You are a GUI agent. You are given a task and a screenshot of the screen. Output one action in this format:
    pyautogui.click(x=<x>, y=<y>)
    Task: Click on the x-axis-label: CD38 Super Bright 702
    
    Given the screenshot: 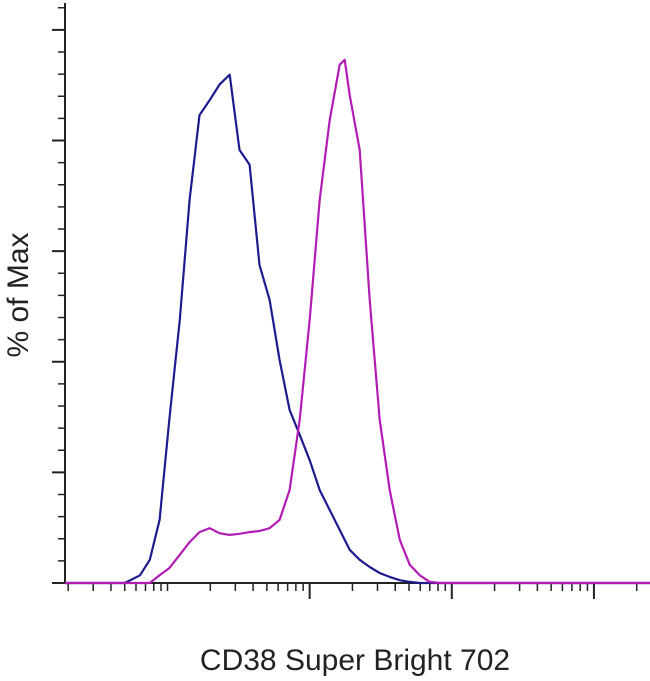 What is the action you would take?
    pyautogui.click(x=355, y=660)
    